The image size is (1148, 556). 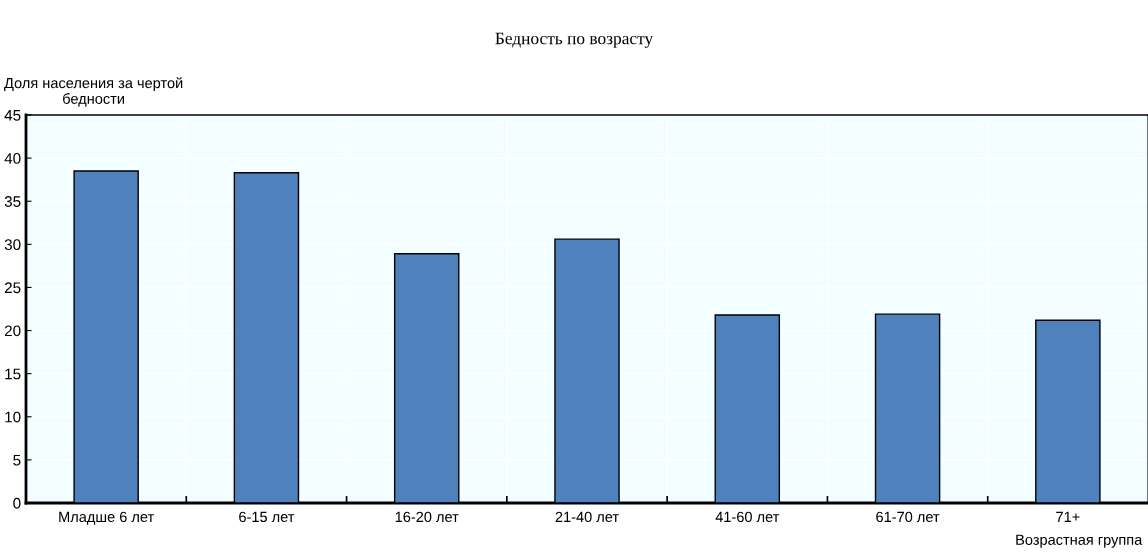 What do you see at coordinates (747, 517) in the screenshot?
I see `x-tick-label: 41-60 лет` at bounding box center [747, 517].